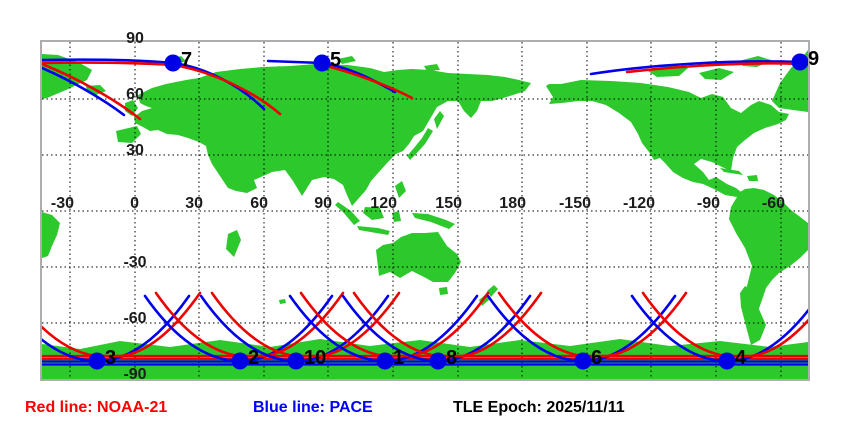  Describe the element at coordinates (135, 150) in the screenshot. I see `lat-label-30: 30` at that location.